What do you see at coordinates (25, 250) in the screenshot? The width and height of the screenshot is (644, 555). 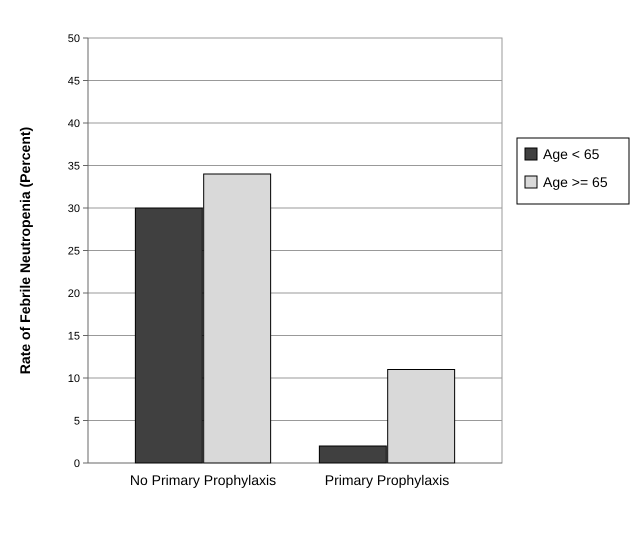 I see `y-axis-title: Rate of Febrile Neutropenia (Percent)` at bounding box center [25, 250].